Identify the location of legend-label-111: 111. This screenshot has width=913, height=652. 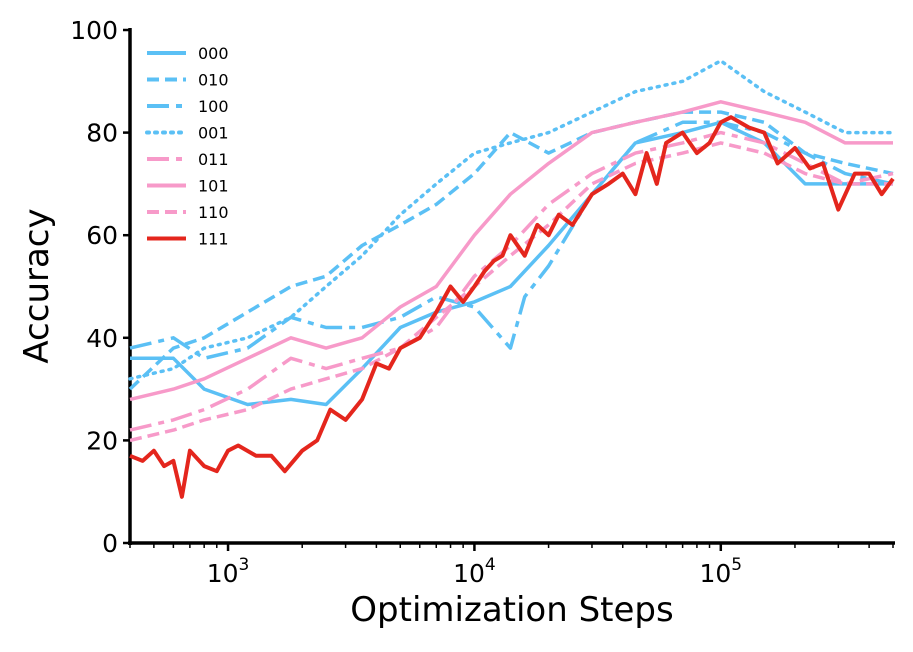
(213, 239).